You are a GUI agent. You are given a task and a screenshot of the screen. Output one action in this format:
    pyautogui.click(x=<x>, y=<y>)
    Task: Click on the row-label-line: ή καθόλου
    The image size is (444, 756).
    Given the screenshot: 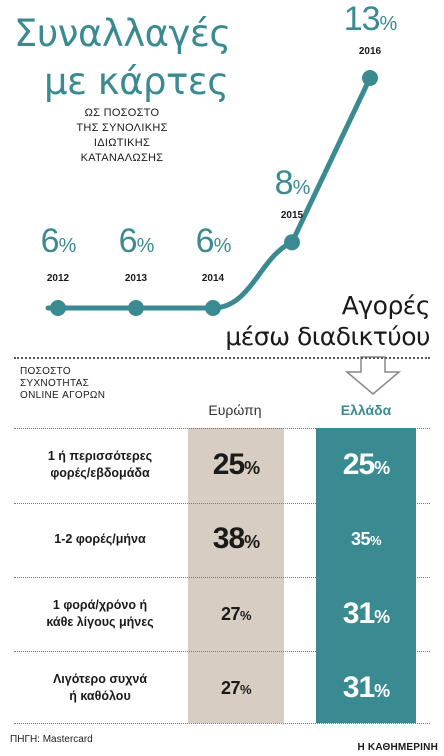 What is the action you would take?
    pyautogui.click(x=100, y=696)
    